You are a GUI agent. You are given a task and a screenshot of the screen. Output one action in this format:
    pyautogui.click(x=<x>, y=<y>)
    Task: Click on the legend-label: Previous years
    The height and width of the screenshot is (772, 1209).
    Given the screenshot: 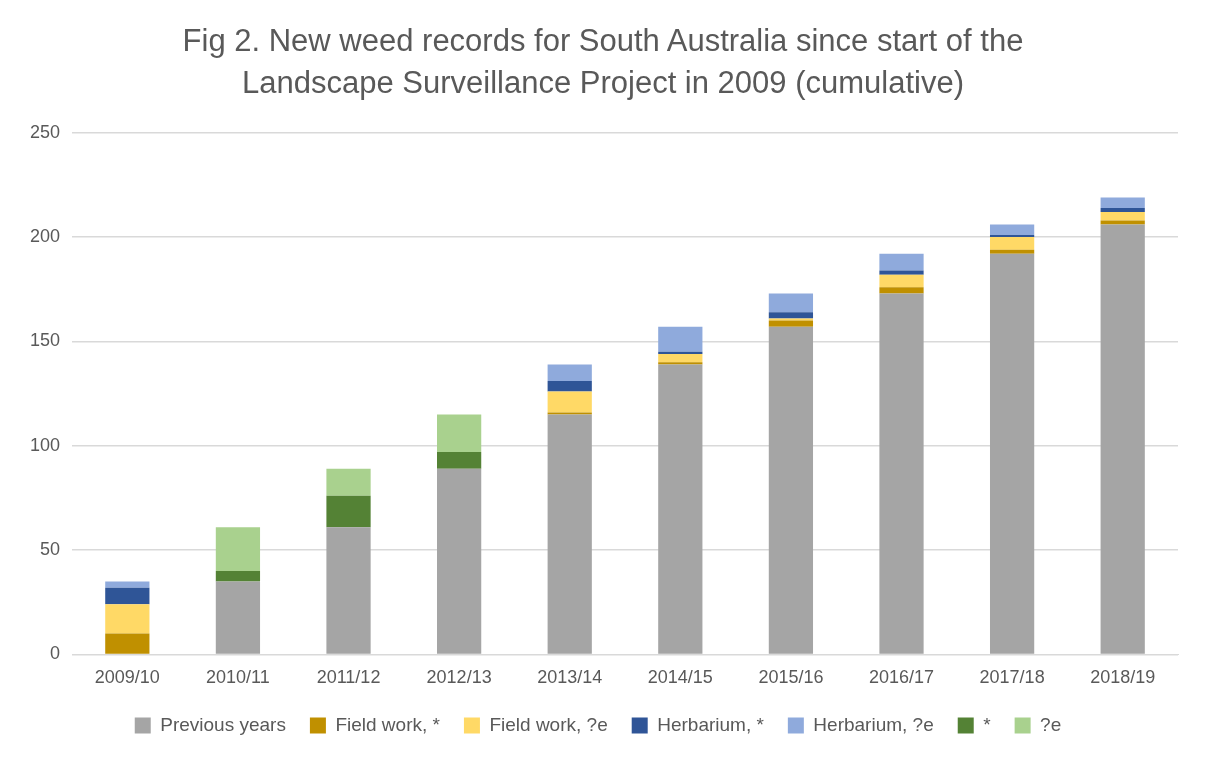 What is the action you would take?
    pyautogui.click(x=223, y=724)
    